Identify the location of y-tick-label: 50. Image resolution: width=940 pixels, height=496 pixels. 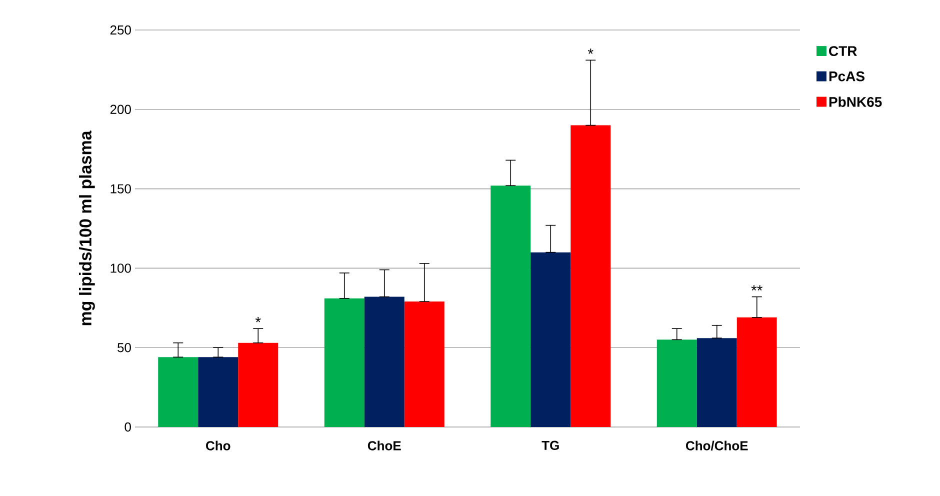
(124, 347).